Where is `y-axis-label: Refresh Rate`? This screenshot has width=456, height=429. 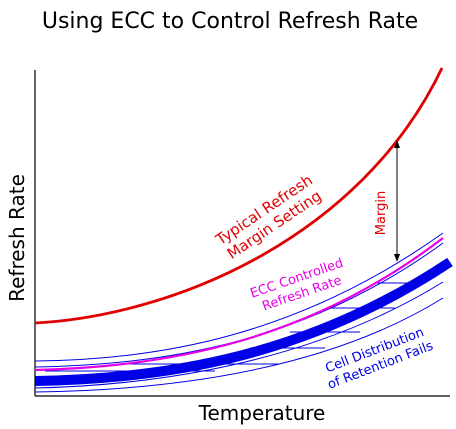
y-axis-label: Refresh Rate is located at coordinates (17, 238).